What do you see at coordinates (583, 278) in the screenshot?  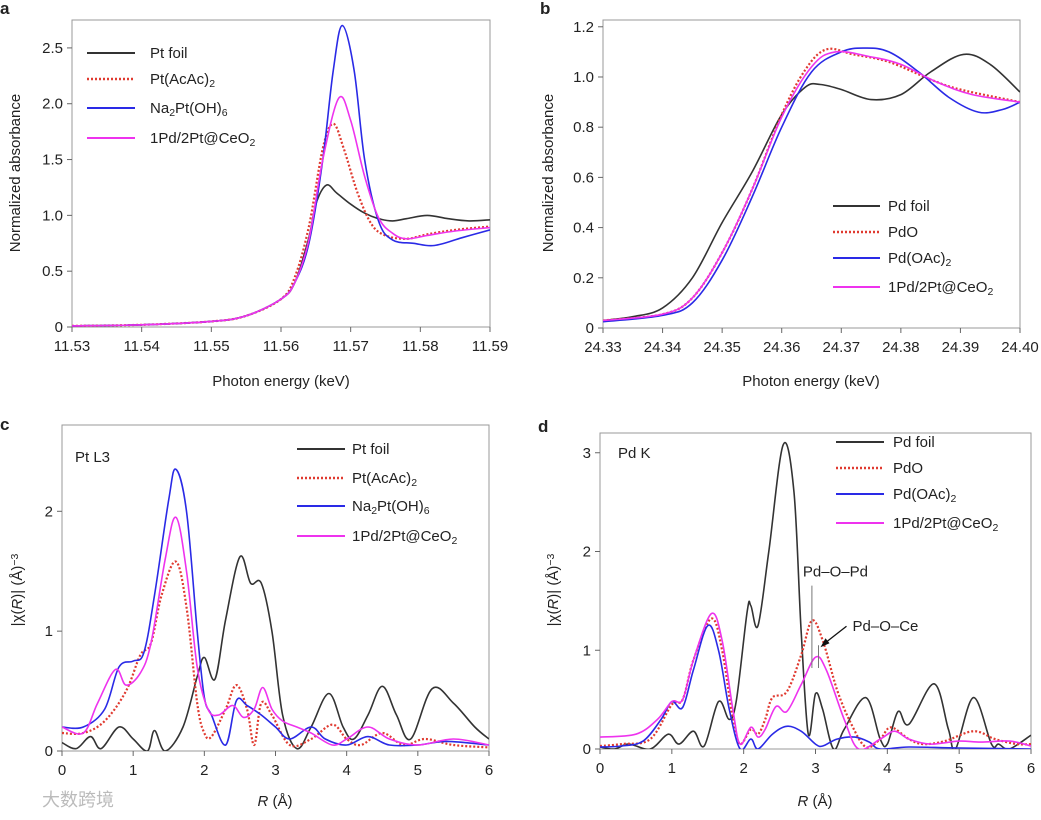 I see `y-tick-label: 0.2` at bounding box center [583, 278].